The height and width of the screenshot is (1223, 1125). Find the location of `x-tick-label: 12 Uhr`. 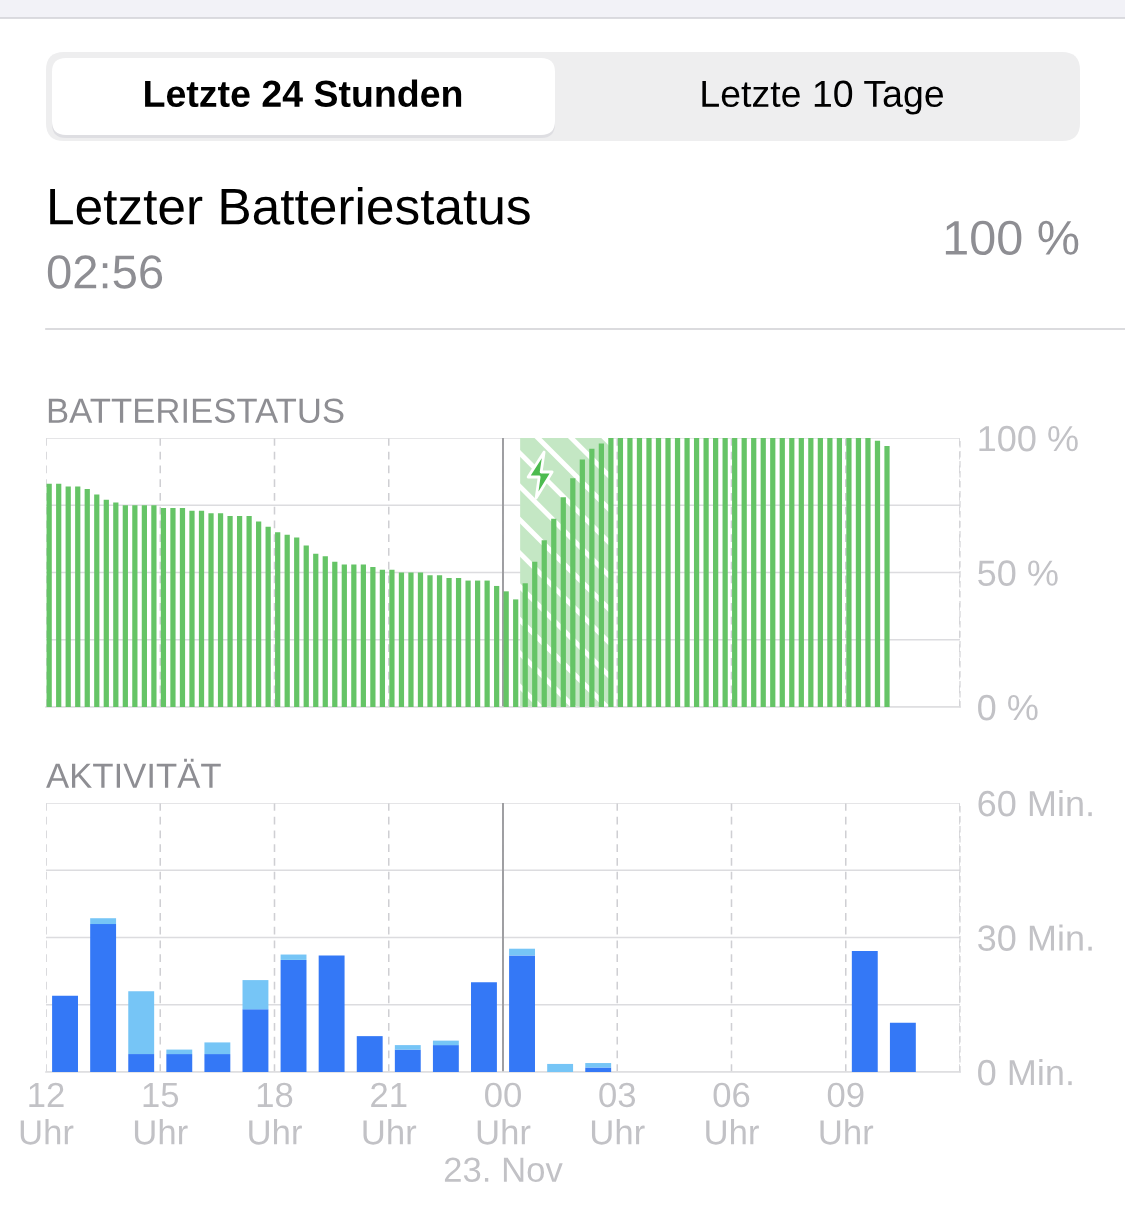

x-tick-label: 12 Uhr is located at coordinates (47, 1113).